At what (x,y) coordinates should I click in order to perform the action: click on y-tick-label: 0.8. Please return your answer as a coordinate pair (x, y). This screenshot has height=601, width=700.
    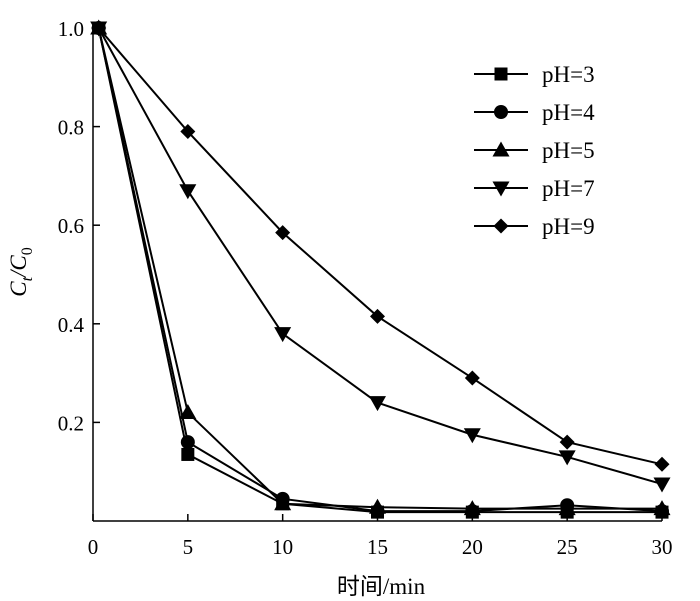
    Looking at the image, I should click on (71, 128).